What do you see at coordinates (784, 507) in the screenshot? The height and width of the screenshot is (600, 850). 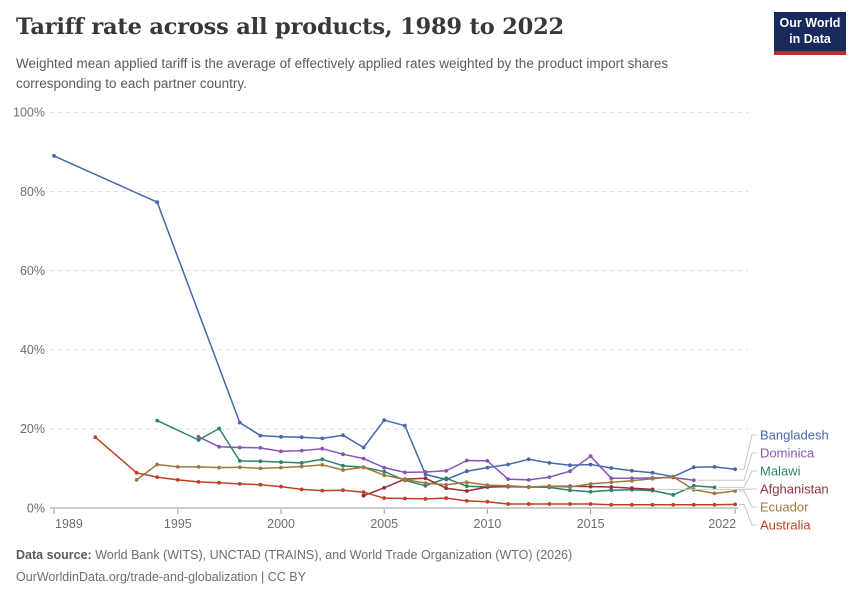 I see `legend-label-ecuador: Ecuador` at bounding box center [784, 507].